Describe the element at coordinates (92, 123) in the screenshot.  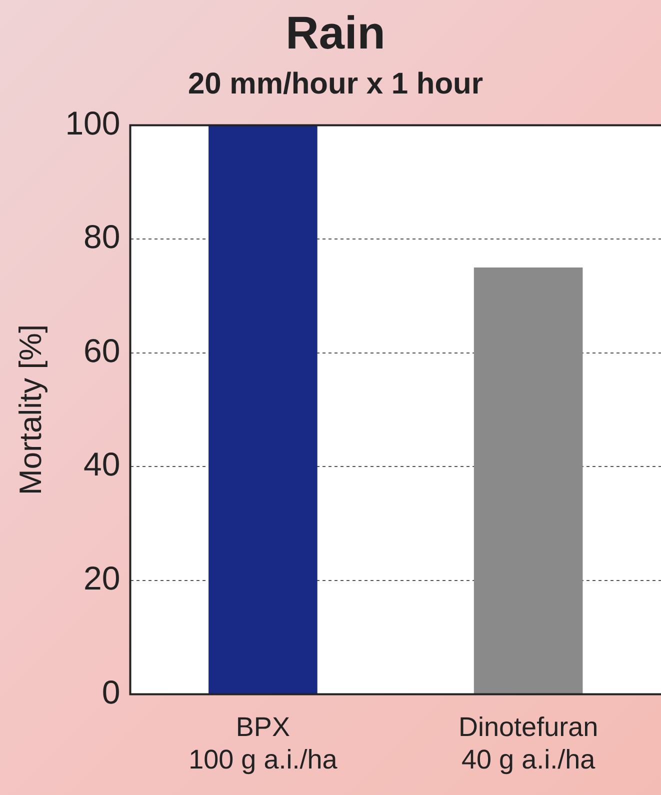
I see `y-tick-label: 100` at that location.